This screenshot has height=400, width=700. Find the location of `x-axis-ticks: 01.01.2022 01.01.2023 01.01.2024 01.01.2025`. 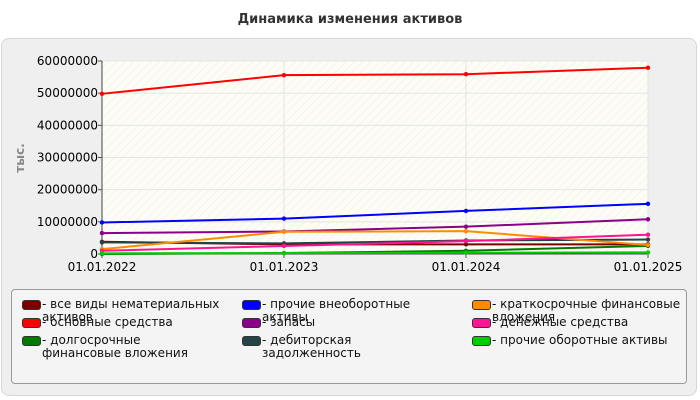

x-axis-ticks: 01.01.2022 01.01.2023 01.01.2024 01.01.2025 is located at coordinates (375, 264).